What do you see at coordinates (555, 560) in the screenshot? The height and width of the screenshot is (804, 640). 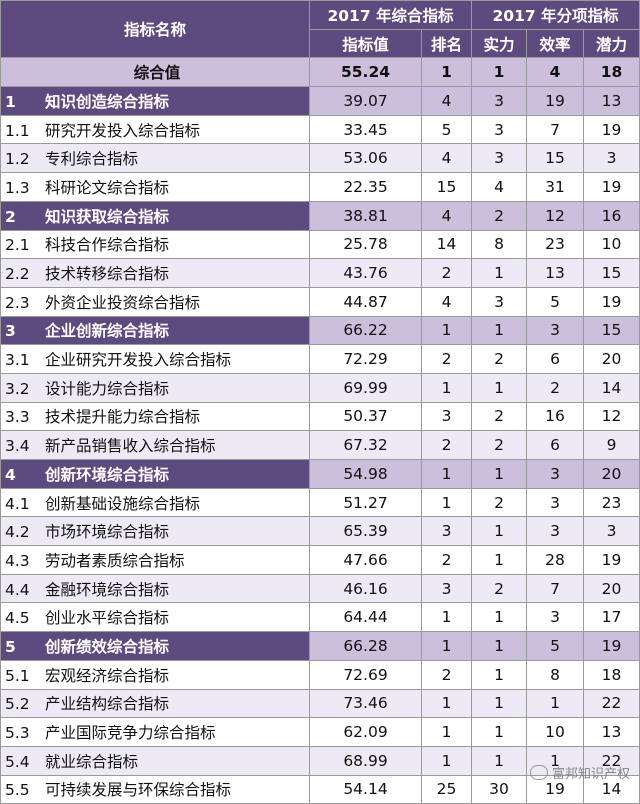 I see `efficiency-cell: 28` at bounding box center [555, 560].